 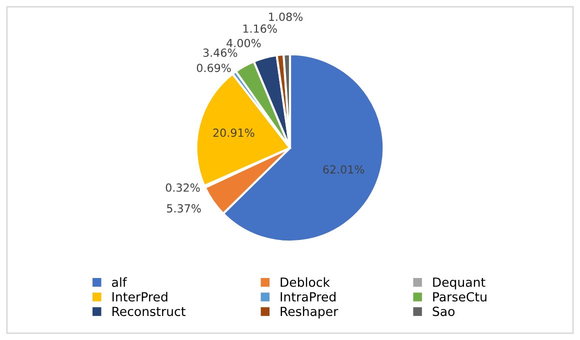 I want to click on data-label: 4.00%, so click(x=243, y=43).